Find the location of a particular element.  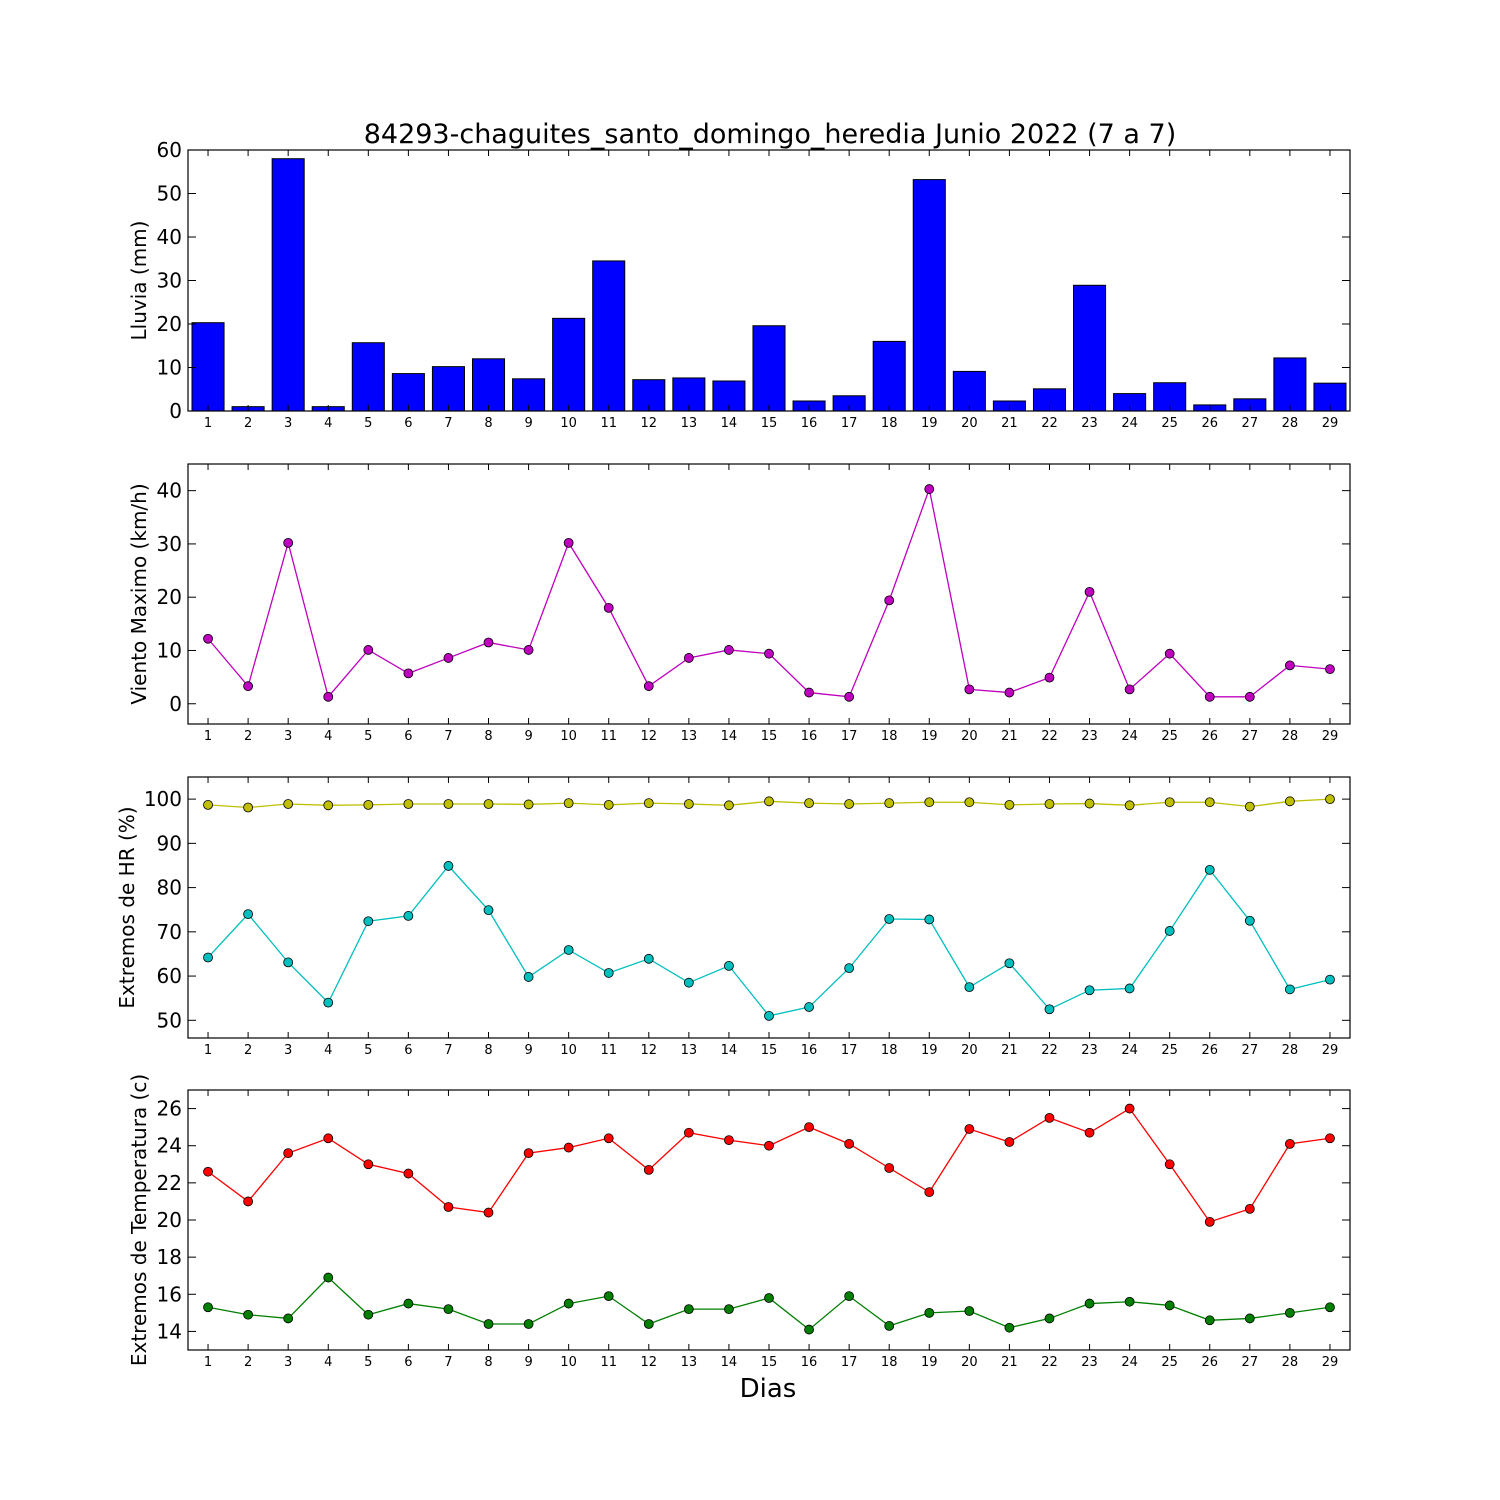

xtick-label: 12 is located at coordinates (649, 423).